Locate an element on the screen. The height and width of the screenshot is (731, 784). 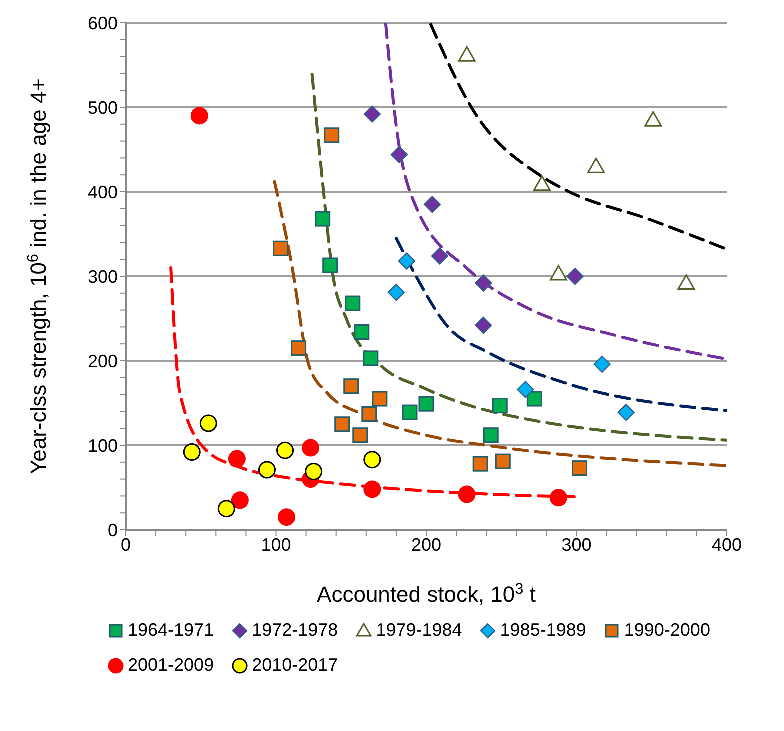
x-tick-label: 100 is located at coordinates (276, 544).